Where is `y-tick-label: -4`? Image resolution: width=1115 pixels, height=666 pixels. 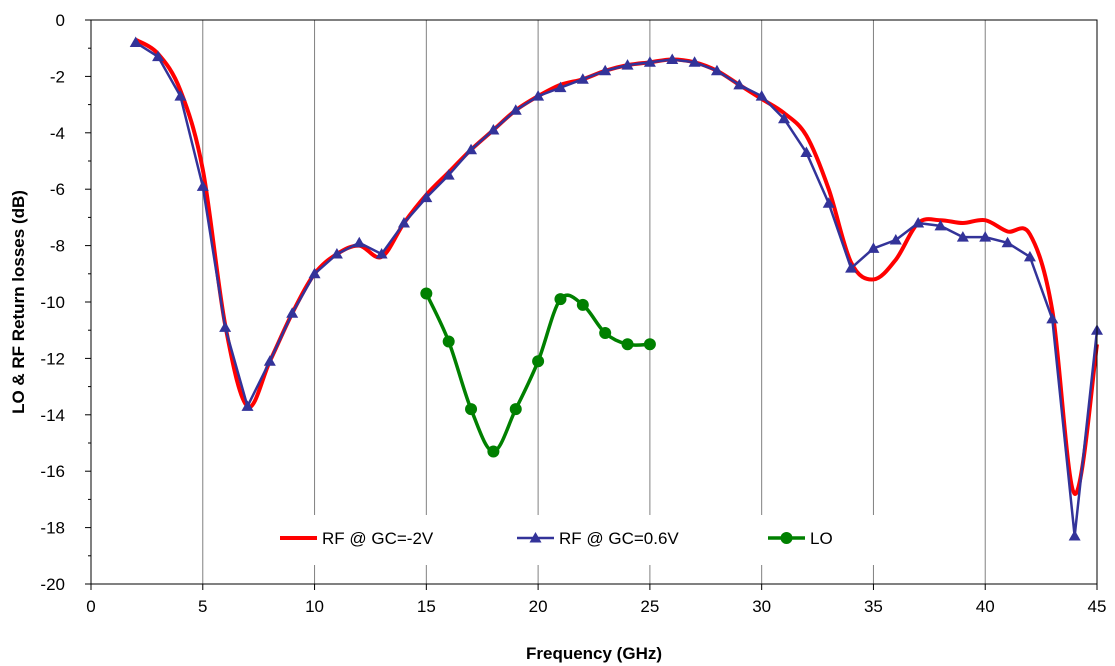 y-tick-label: -4 is located at coordinates (57, 133).